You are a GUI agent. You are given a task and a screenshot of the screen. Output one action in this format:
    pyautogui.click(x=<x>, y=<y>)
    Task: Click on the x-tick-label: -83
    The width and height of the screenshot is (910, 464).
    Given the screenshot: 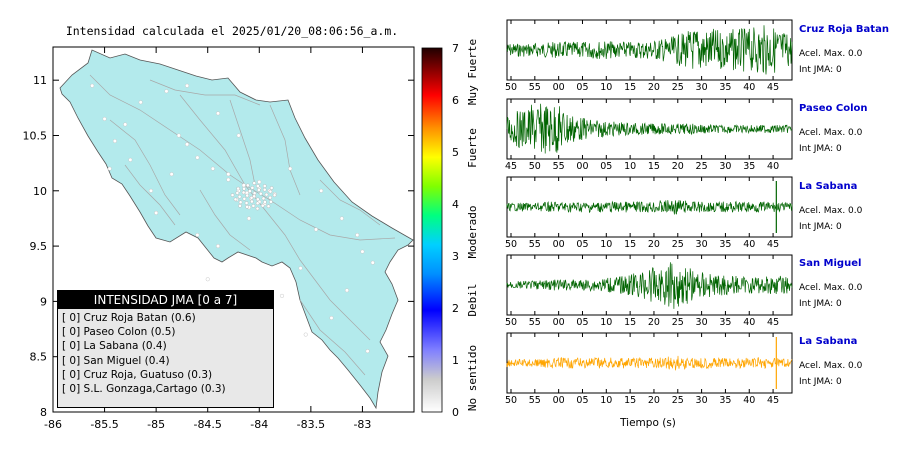 What is the action you would take?
    pyautogui.click(x=362, y=424)
    